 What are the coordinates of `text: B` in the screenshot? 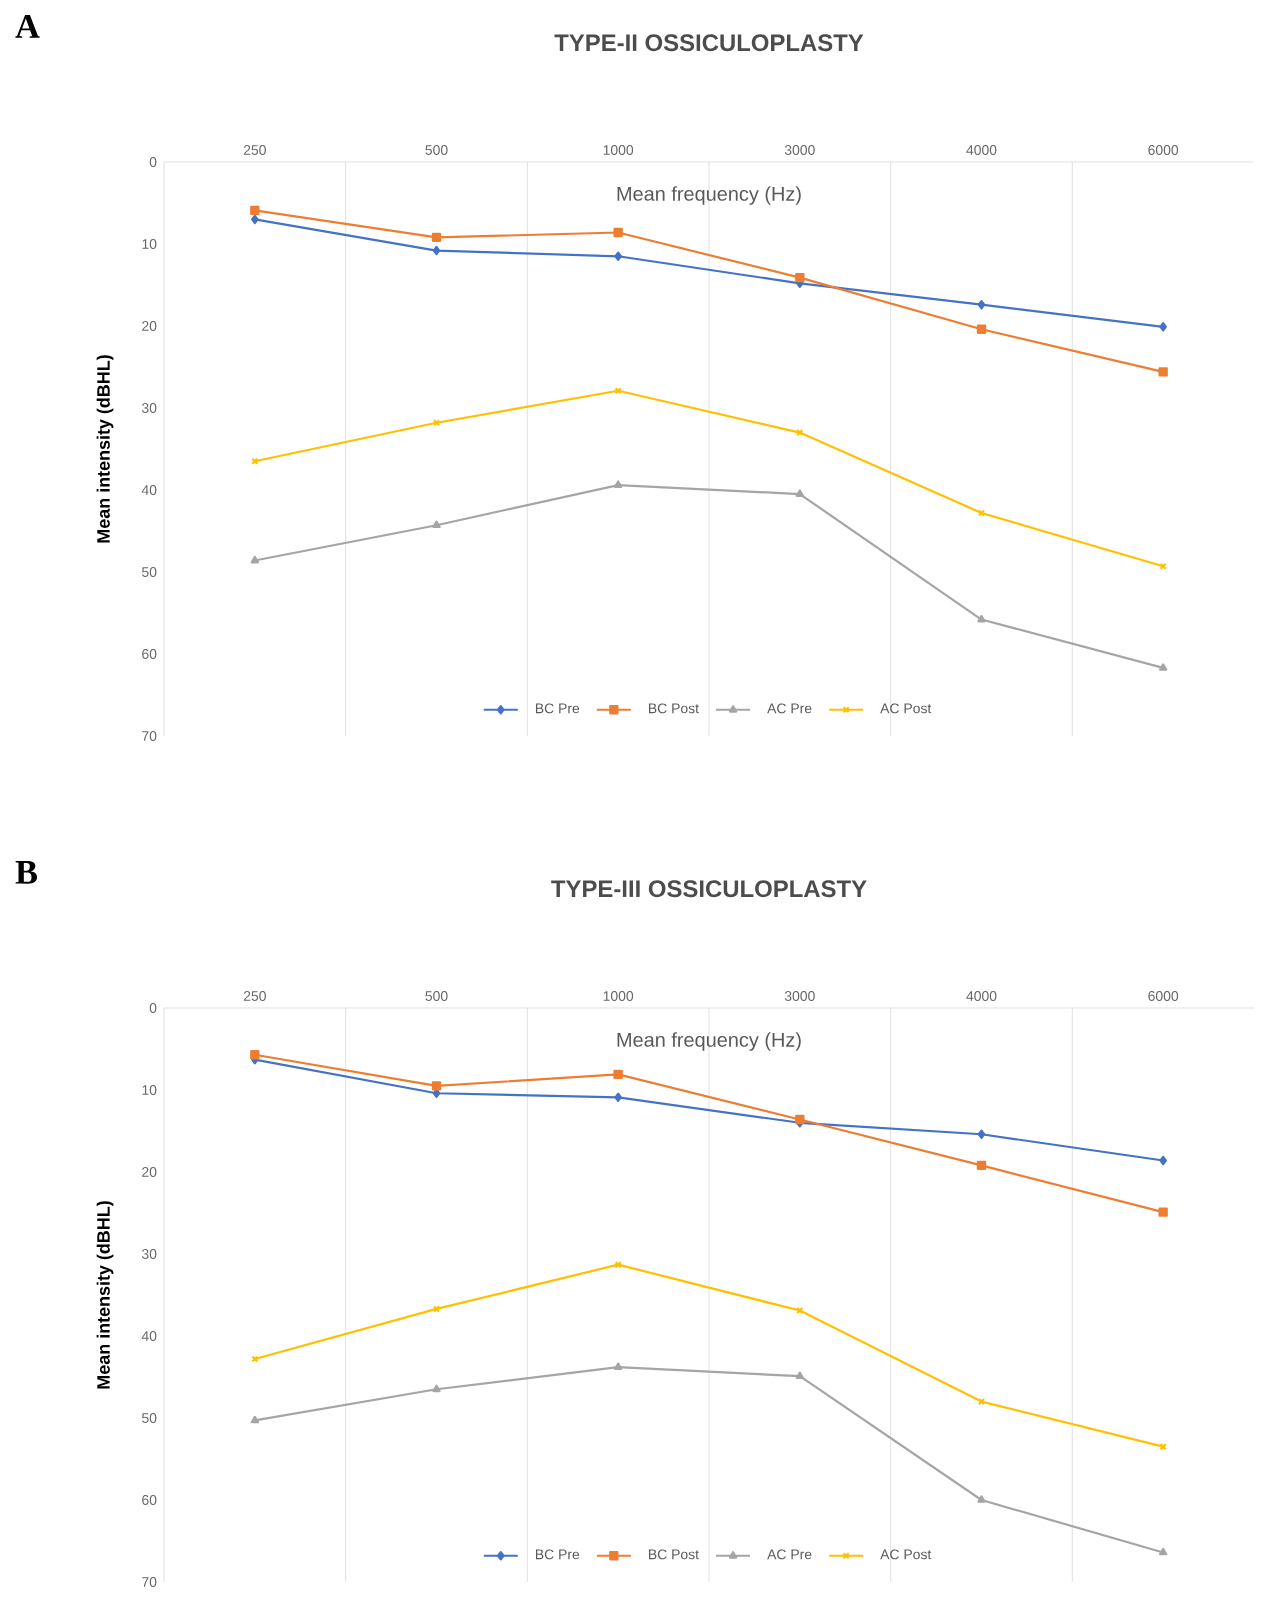 It's located at (26, 872).